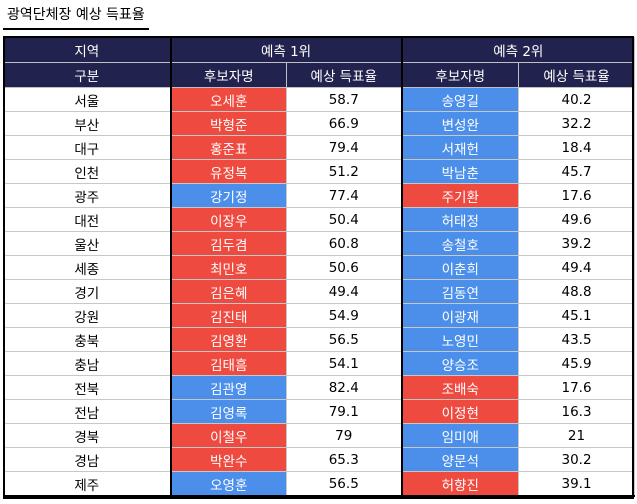 The image size is (637, 504). Describe the element at coordinates (577, 459) in the screenshot. I see `second-rate-cell: 30.2` at that location.